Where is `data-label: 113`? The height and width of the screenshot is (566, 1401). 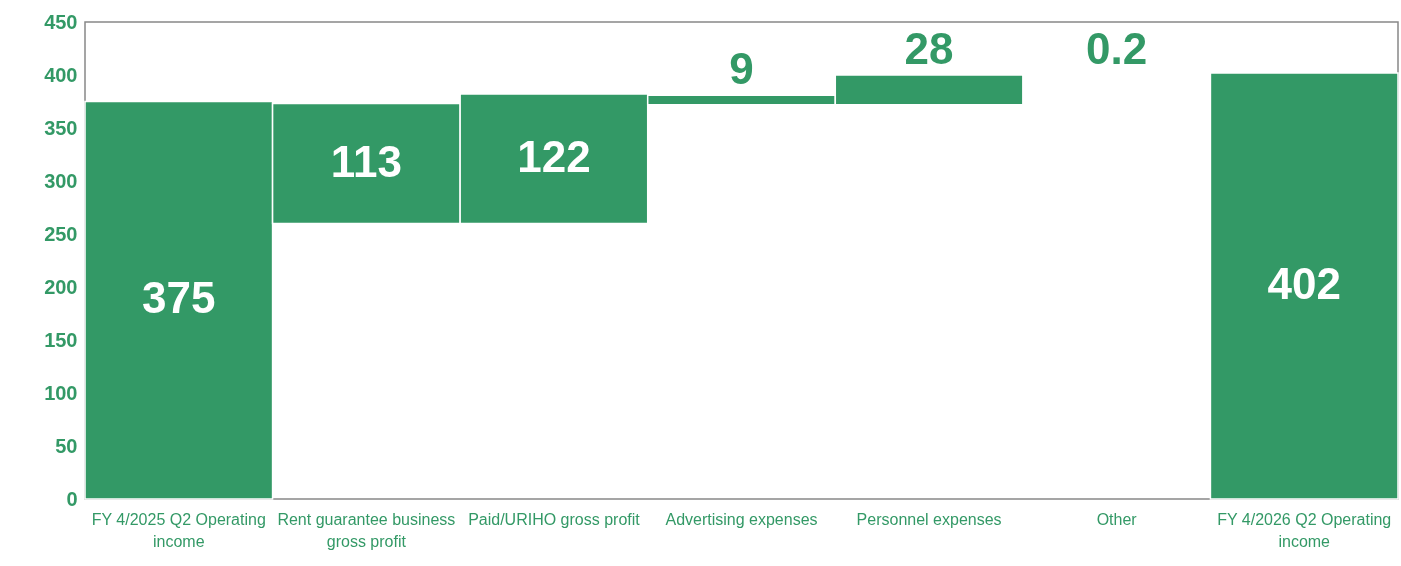 data-label: 113 is located at coordinates (366, 161).